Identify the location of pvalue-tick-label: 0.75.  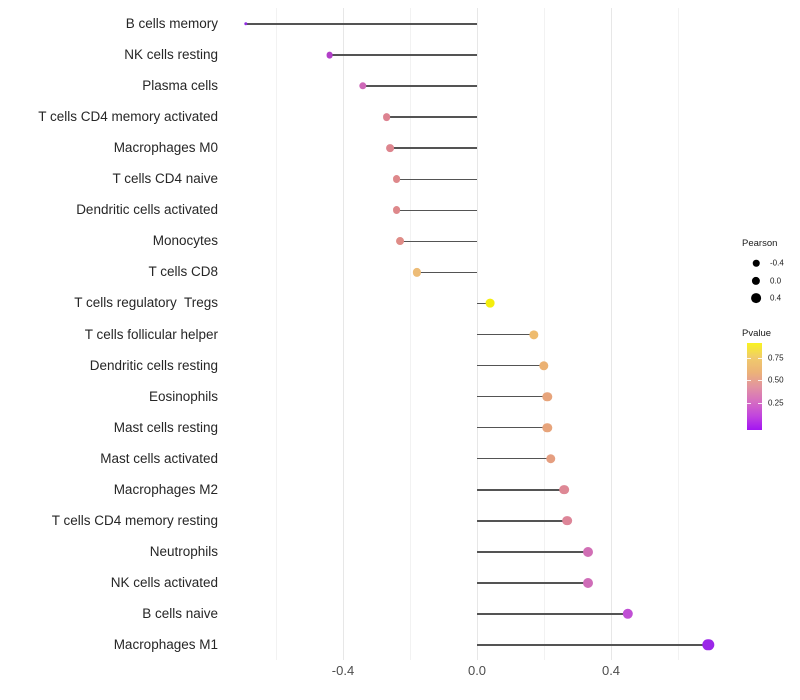
(776, 358).